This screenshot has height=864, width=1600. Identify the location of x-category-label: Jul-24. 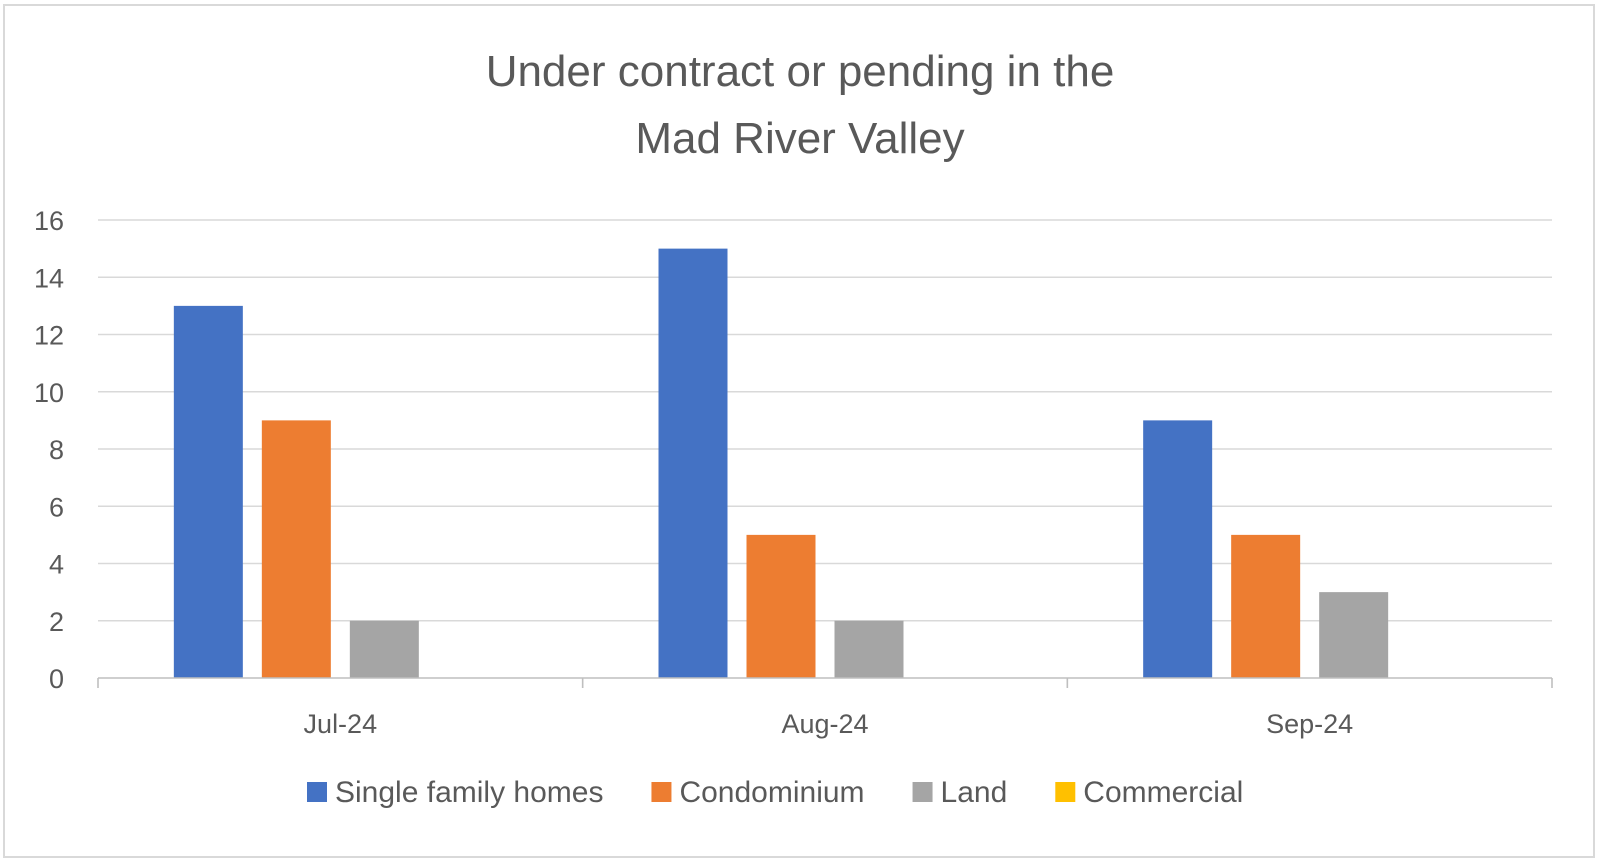
(341, 724).